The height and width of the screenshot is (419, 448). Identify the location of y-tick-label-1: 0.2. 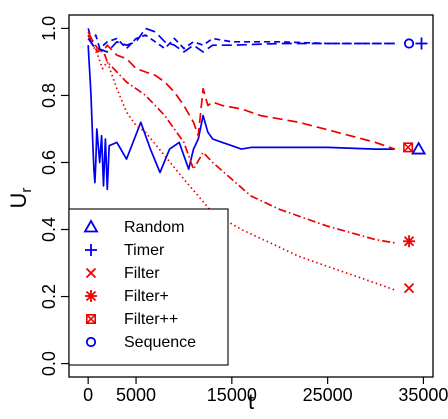
(49, 296).